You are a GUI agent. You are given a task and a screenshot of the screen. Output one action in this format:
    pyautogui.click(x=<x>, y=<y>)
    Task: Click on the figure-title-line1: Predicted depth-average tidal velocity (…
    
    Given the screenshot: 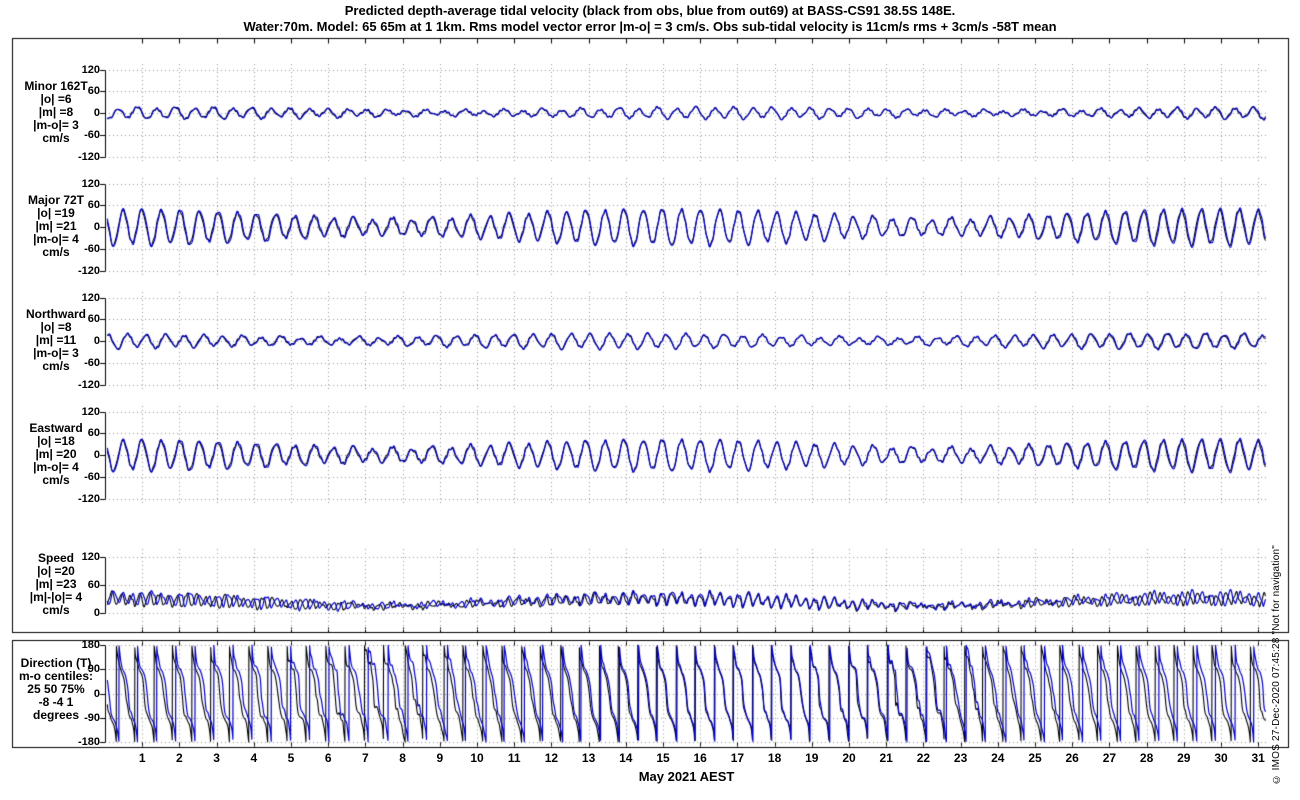 What is the action you would take?
    pyautogui.click(x=650, y=10)
    